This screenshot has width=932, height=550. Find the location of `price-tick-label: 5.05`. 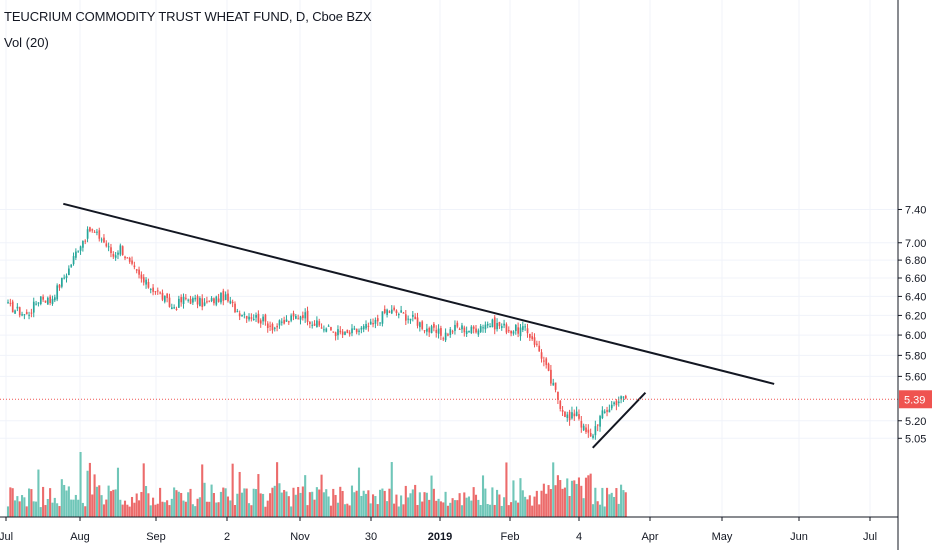

price-tick-label: 5.05 is located at coordinates (915, 439).